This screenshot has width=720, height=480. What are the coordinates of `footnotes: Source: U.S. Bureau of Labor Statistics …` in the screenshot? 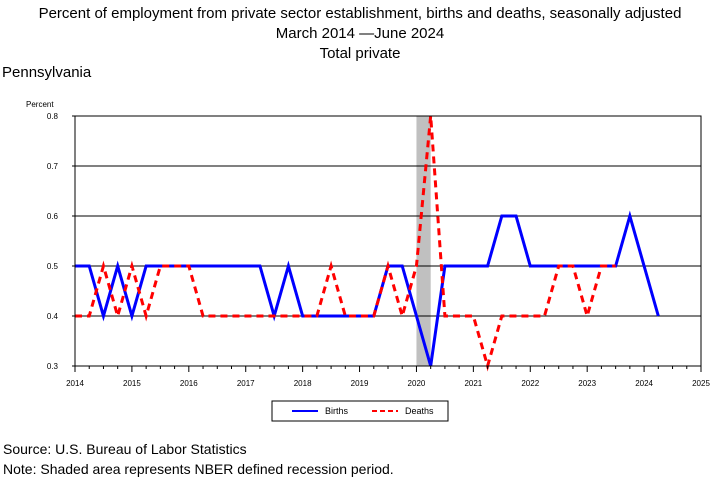 It's located at (198, 459).